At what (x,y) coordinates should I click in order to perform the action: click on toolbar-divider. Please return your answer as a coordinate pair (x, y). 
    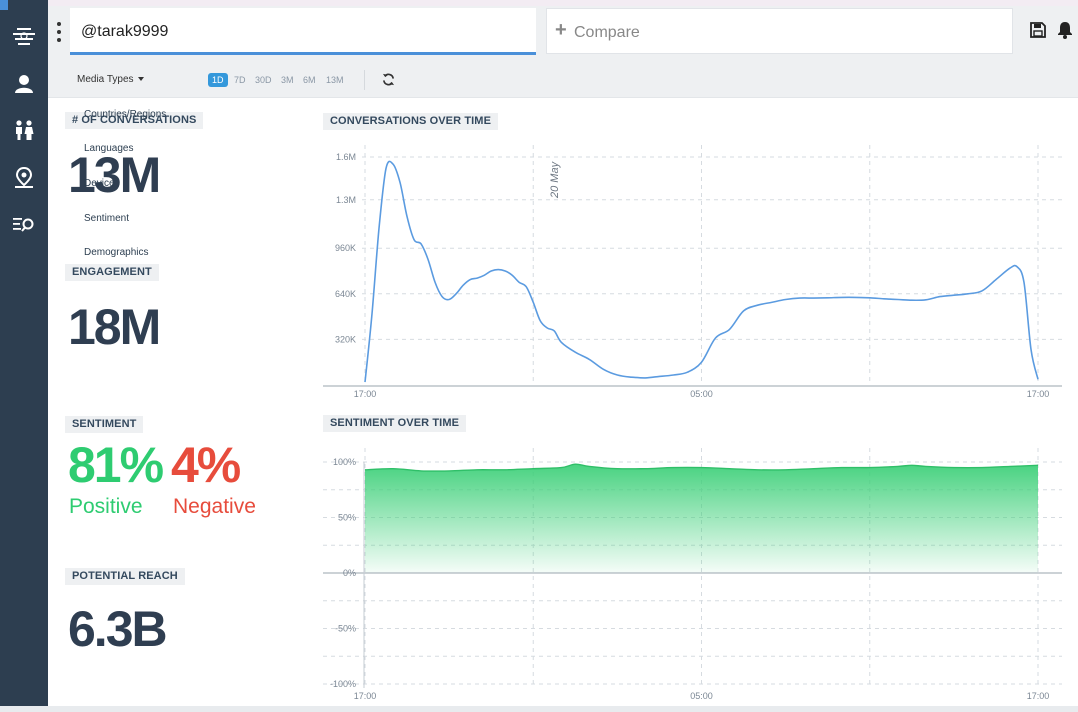
    Looking at the image, I should click on (364, 80).